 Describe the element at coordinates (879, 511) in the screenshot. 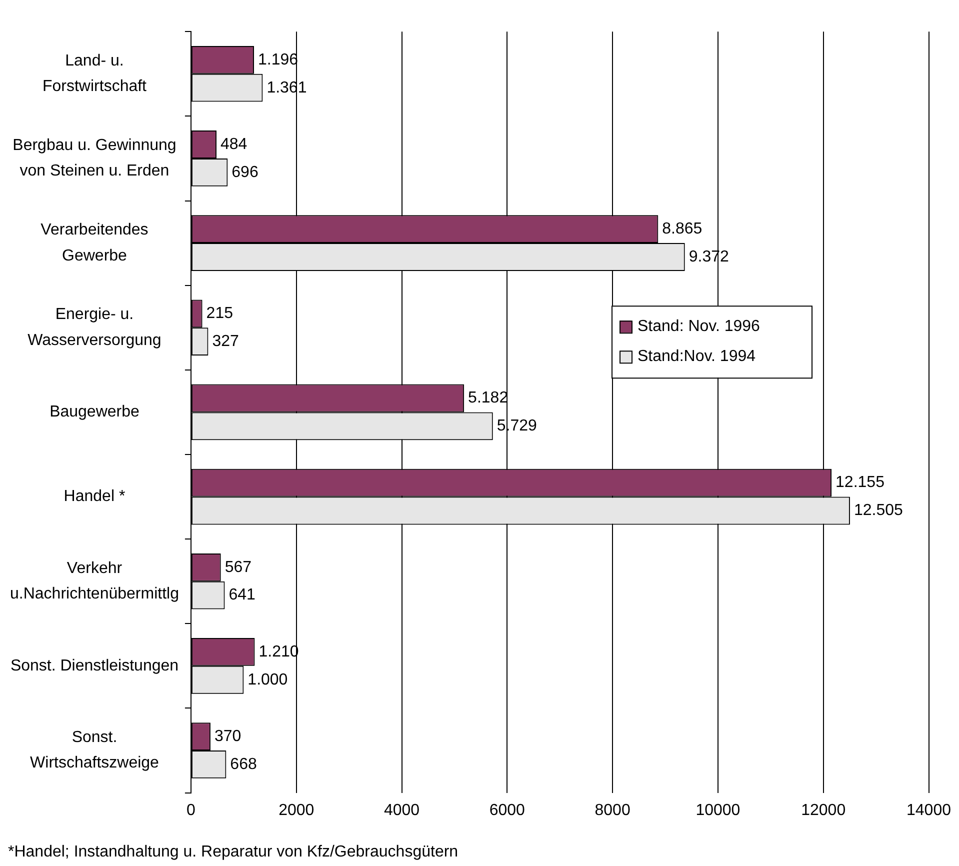

I see `data-label: 12.505` at that location.